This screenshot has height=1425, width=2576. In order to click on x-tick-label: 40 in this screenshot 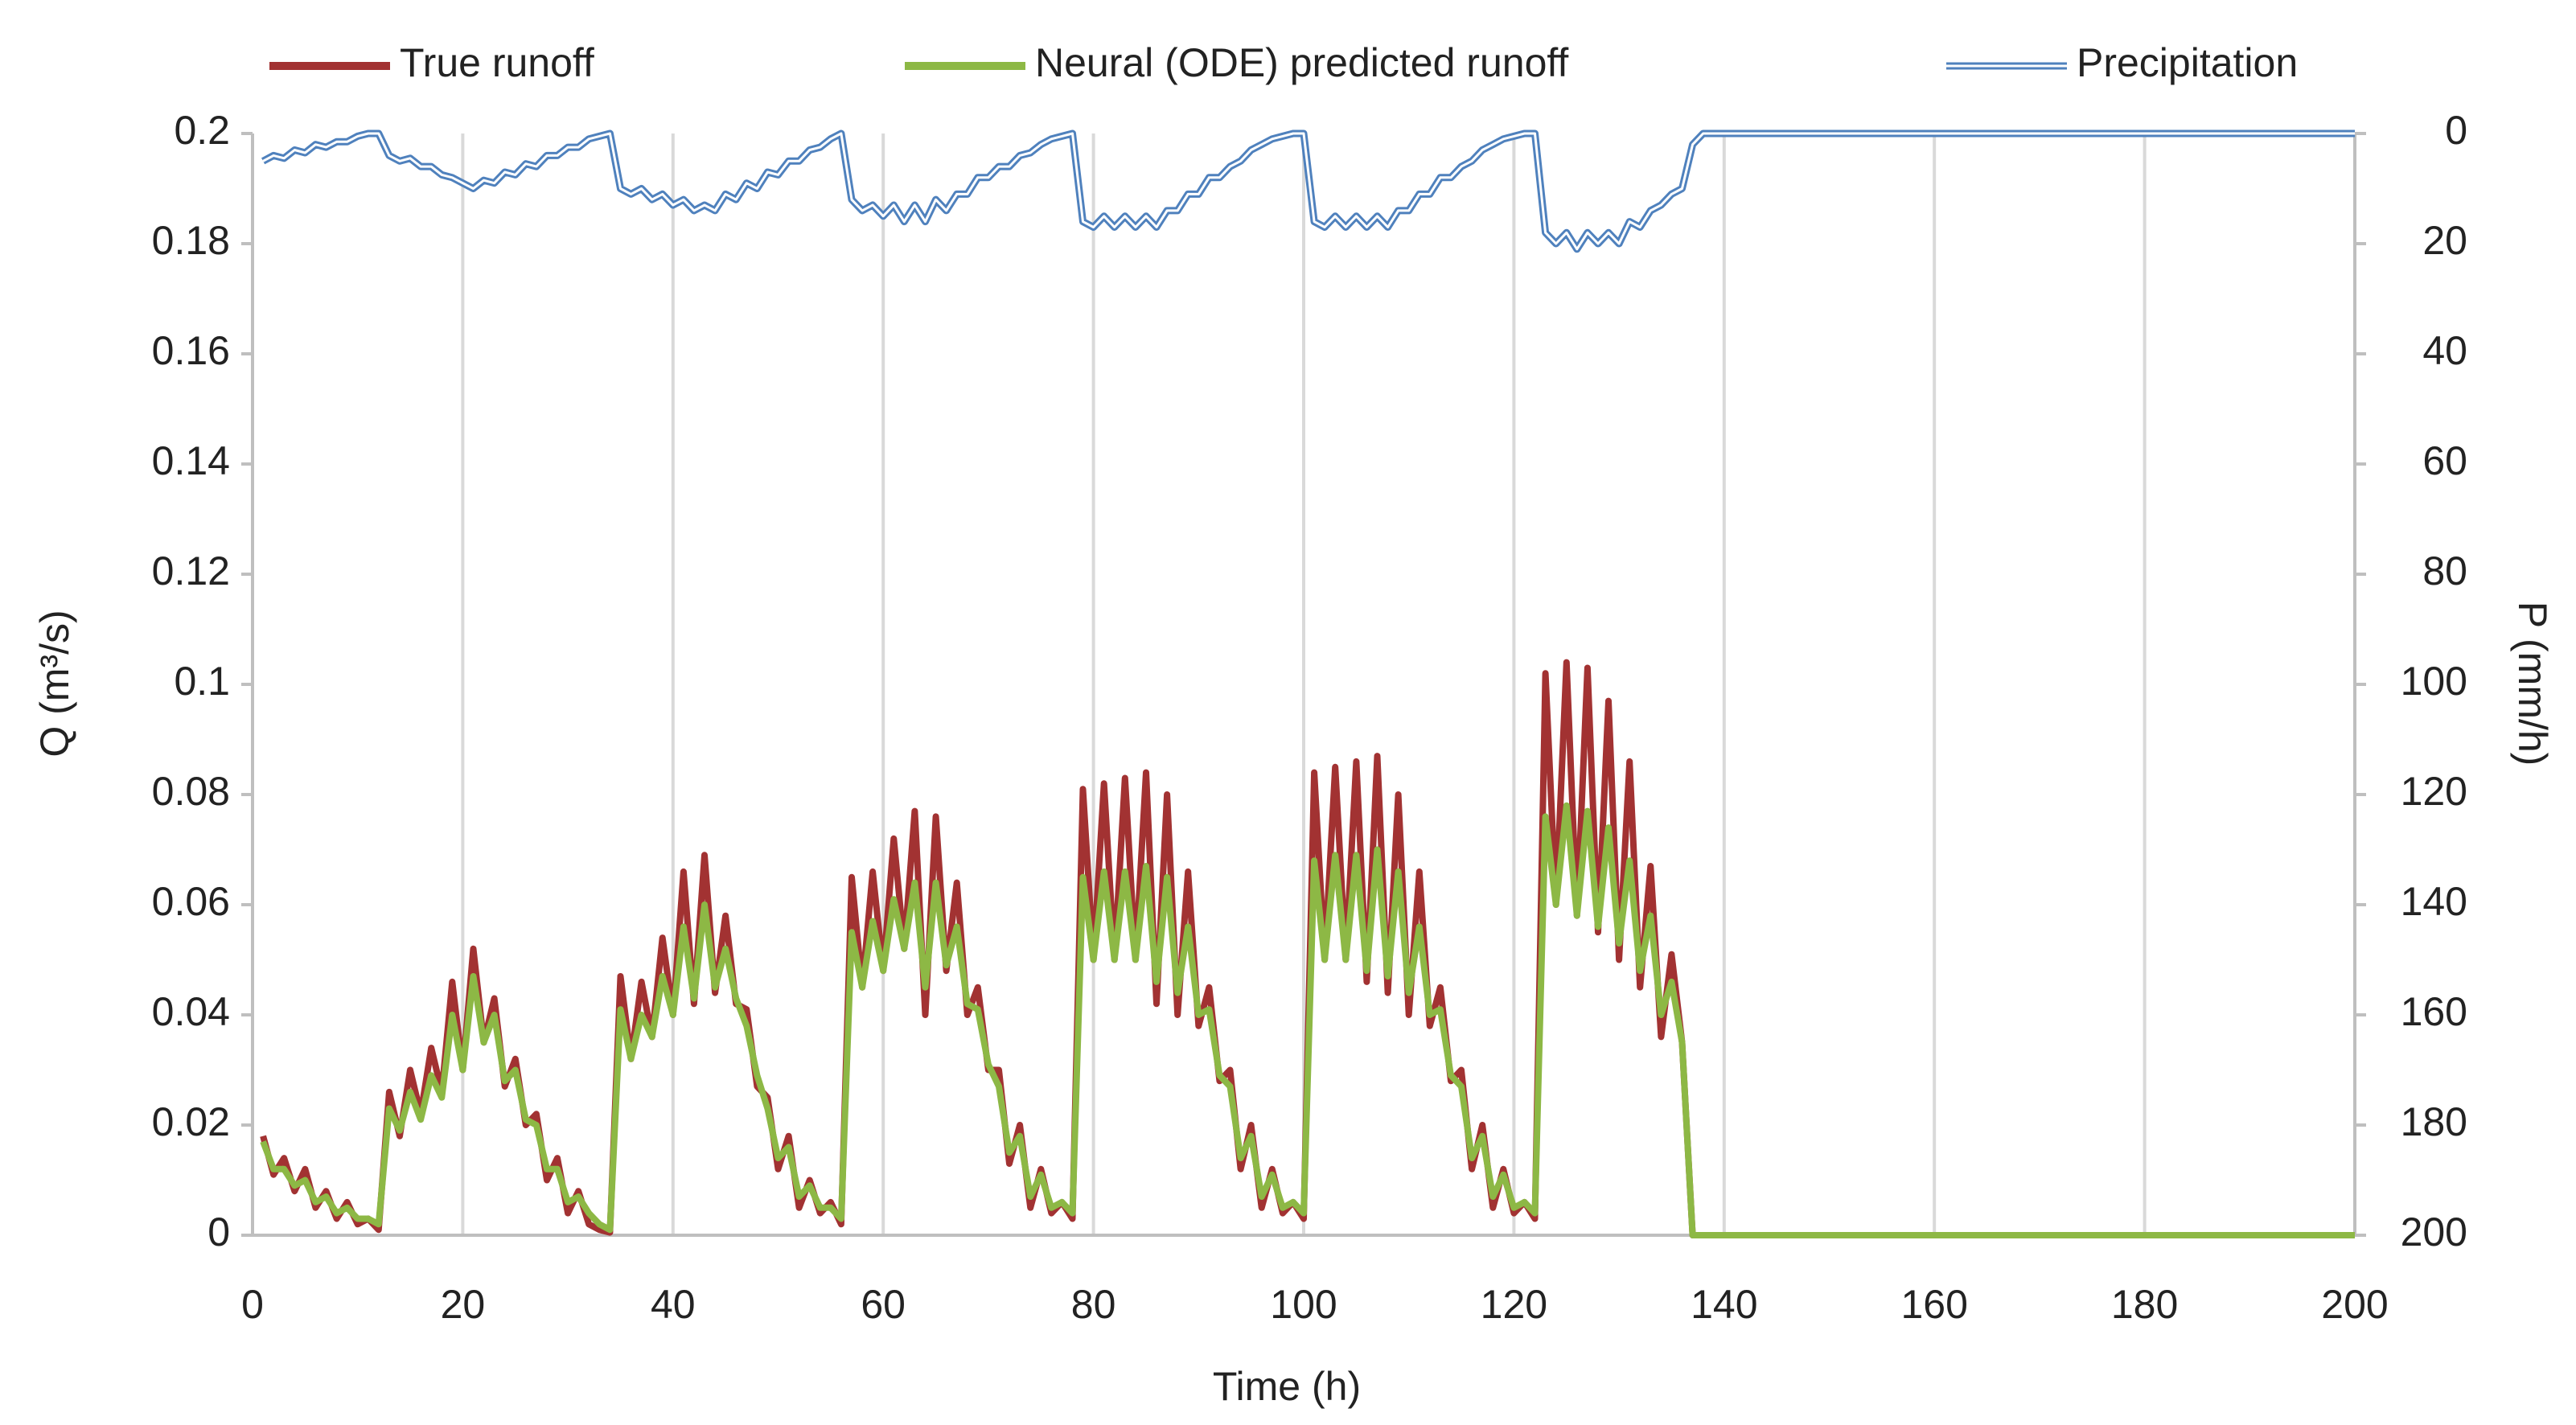, I will do `click(673, 1304)`.